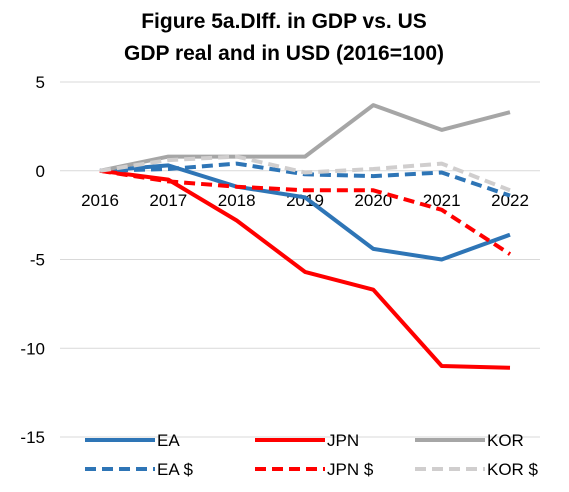 Image resolution: width=569 pixels, height=492 pixels. I want to click on x-tick-label-2021: 2021, so click(442, 200).